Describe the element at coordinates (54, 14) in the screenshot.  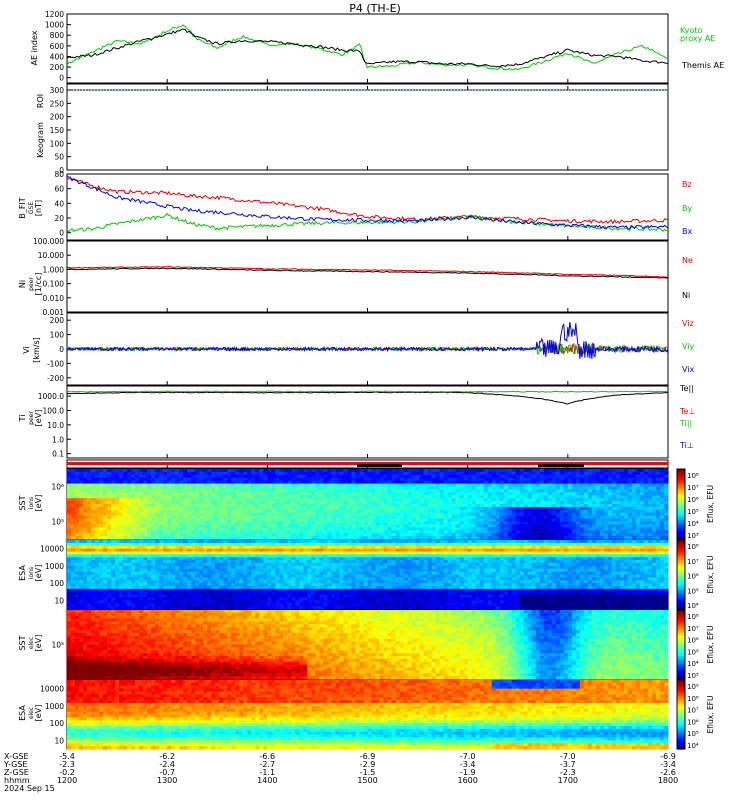
I see `ytick-ae: 1200` at that location.